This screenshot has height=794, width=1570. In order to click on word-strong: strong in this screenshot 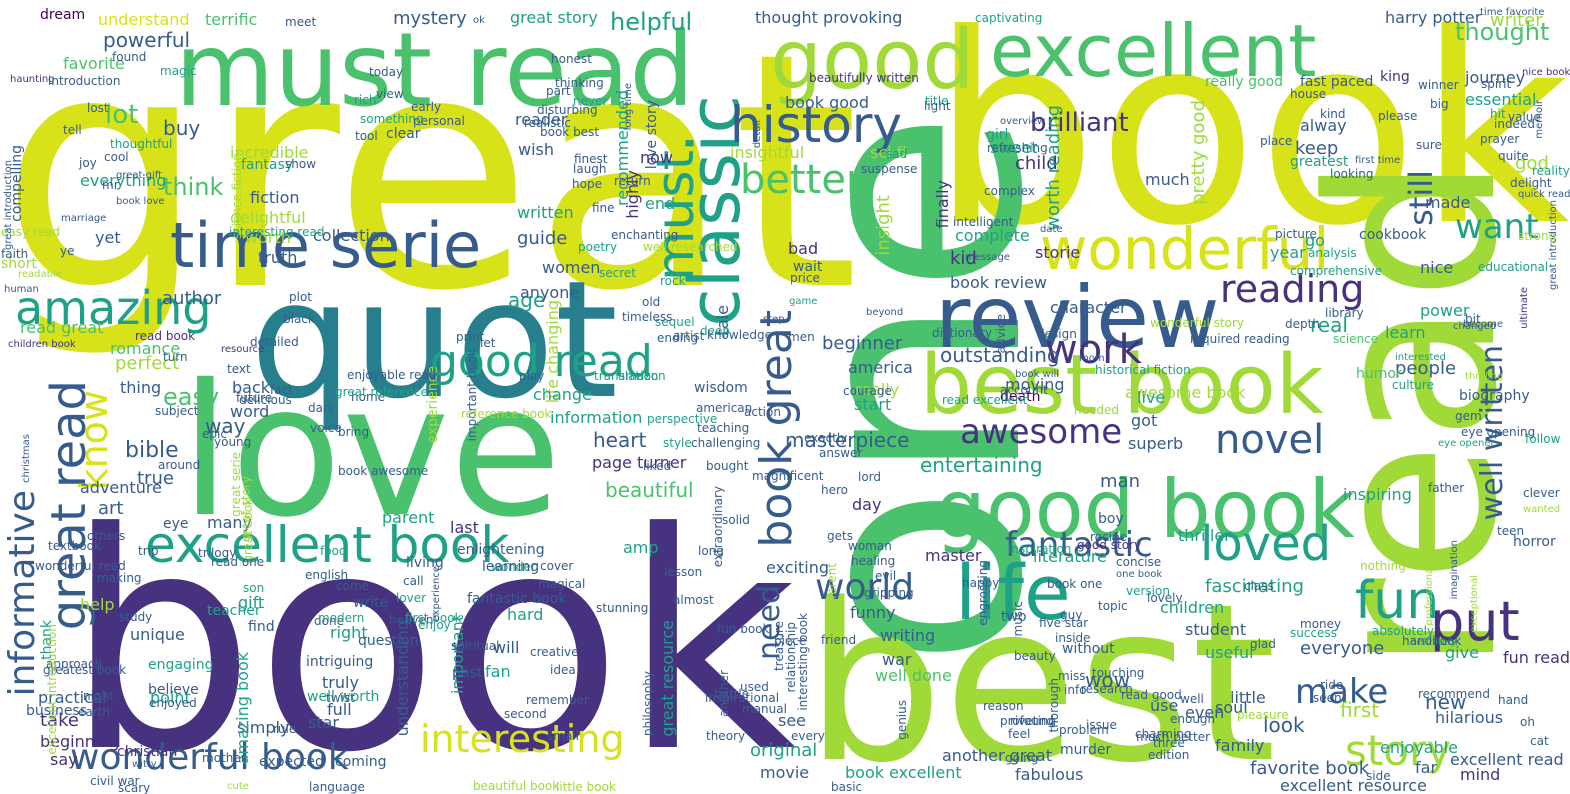, I will do `click(1537, 236)`.